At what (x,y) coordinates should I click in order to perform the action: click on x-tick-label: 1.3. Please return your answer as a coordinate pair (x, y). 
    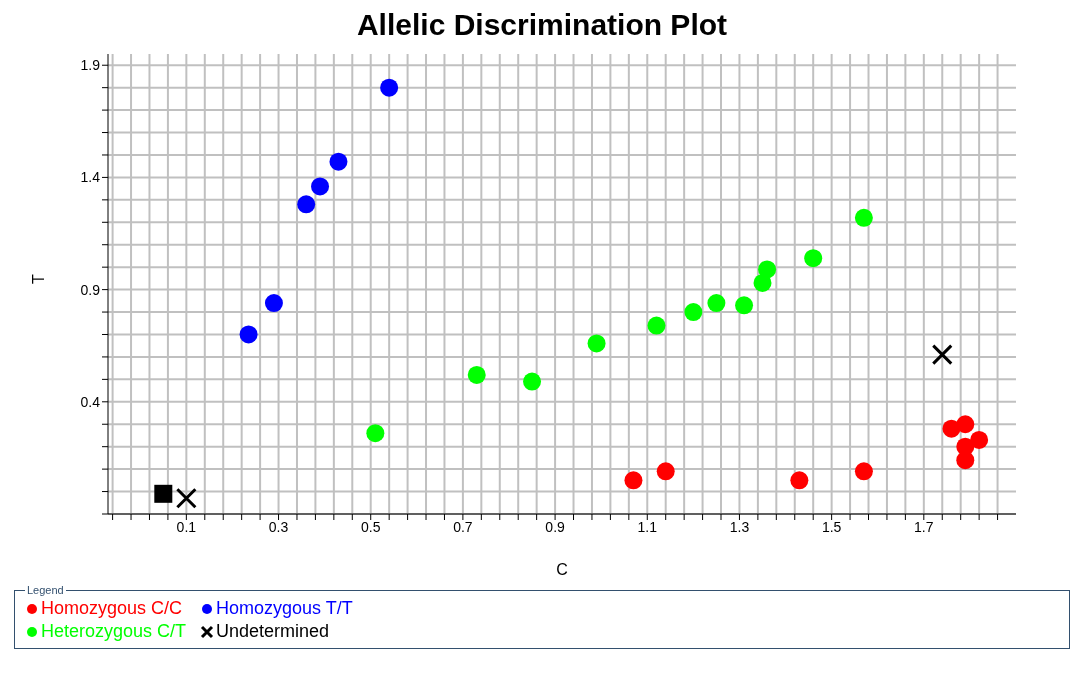
    Looking at the image, I should click on (739, 526).